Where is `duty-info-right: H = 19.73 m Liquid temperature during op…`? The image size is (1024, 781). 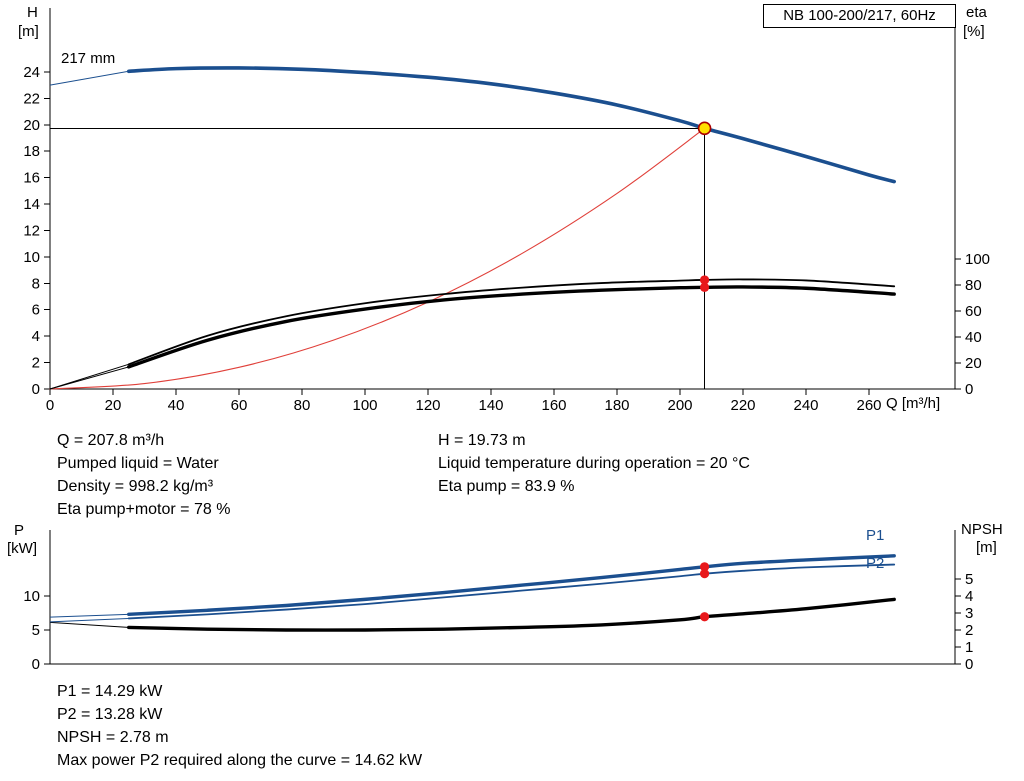
duty-info-right: H = 19.73 m Liquid temperature during op… is located at coordinates (594, 463).